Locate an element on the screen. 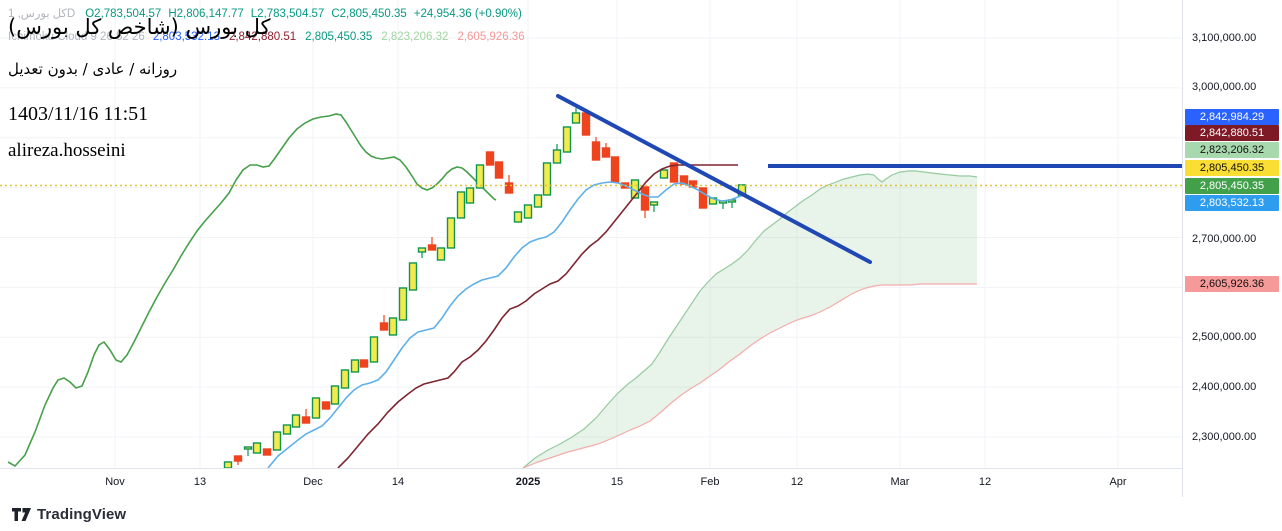 This screenshot has height=531, width=1282. tradingview-logo: TradingView is located at coordinates (69, 514).